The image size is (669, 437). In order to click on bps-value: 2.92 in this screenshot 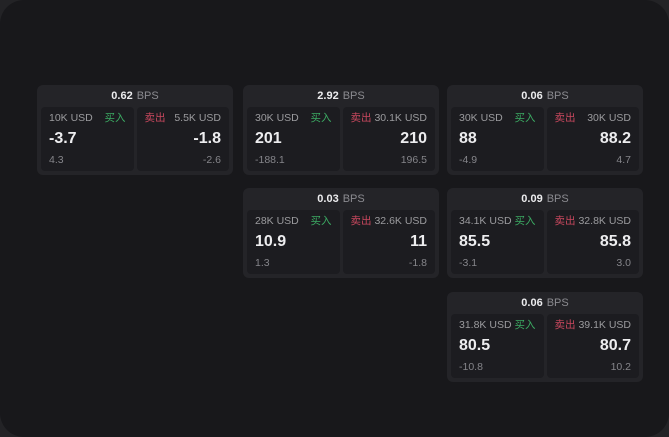, I will do `click(328, 95)`.